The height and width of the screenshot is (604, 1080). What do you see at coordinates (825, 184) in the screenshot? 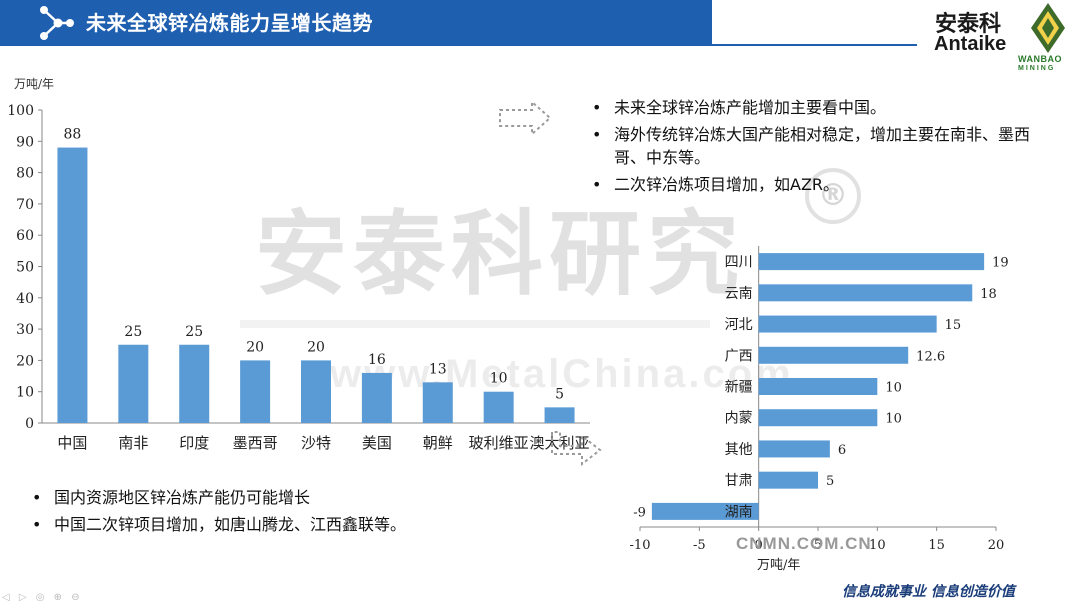
I see `bullet-item: 二次锌冶炼项目增加，如AZR。` at bounding box center [825, 184].